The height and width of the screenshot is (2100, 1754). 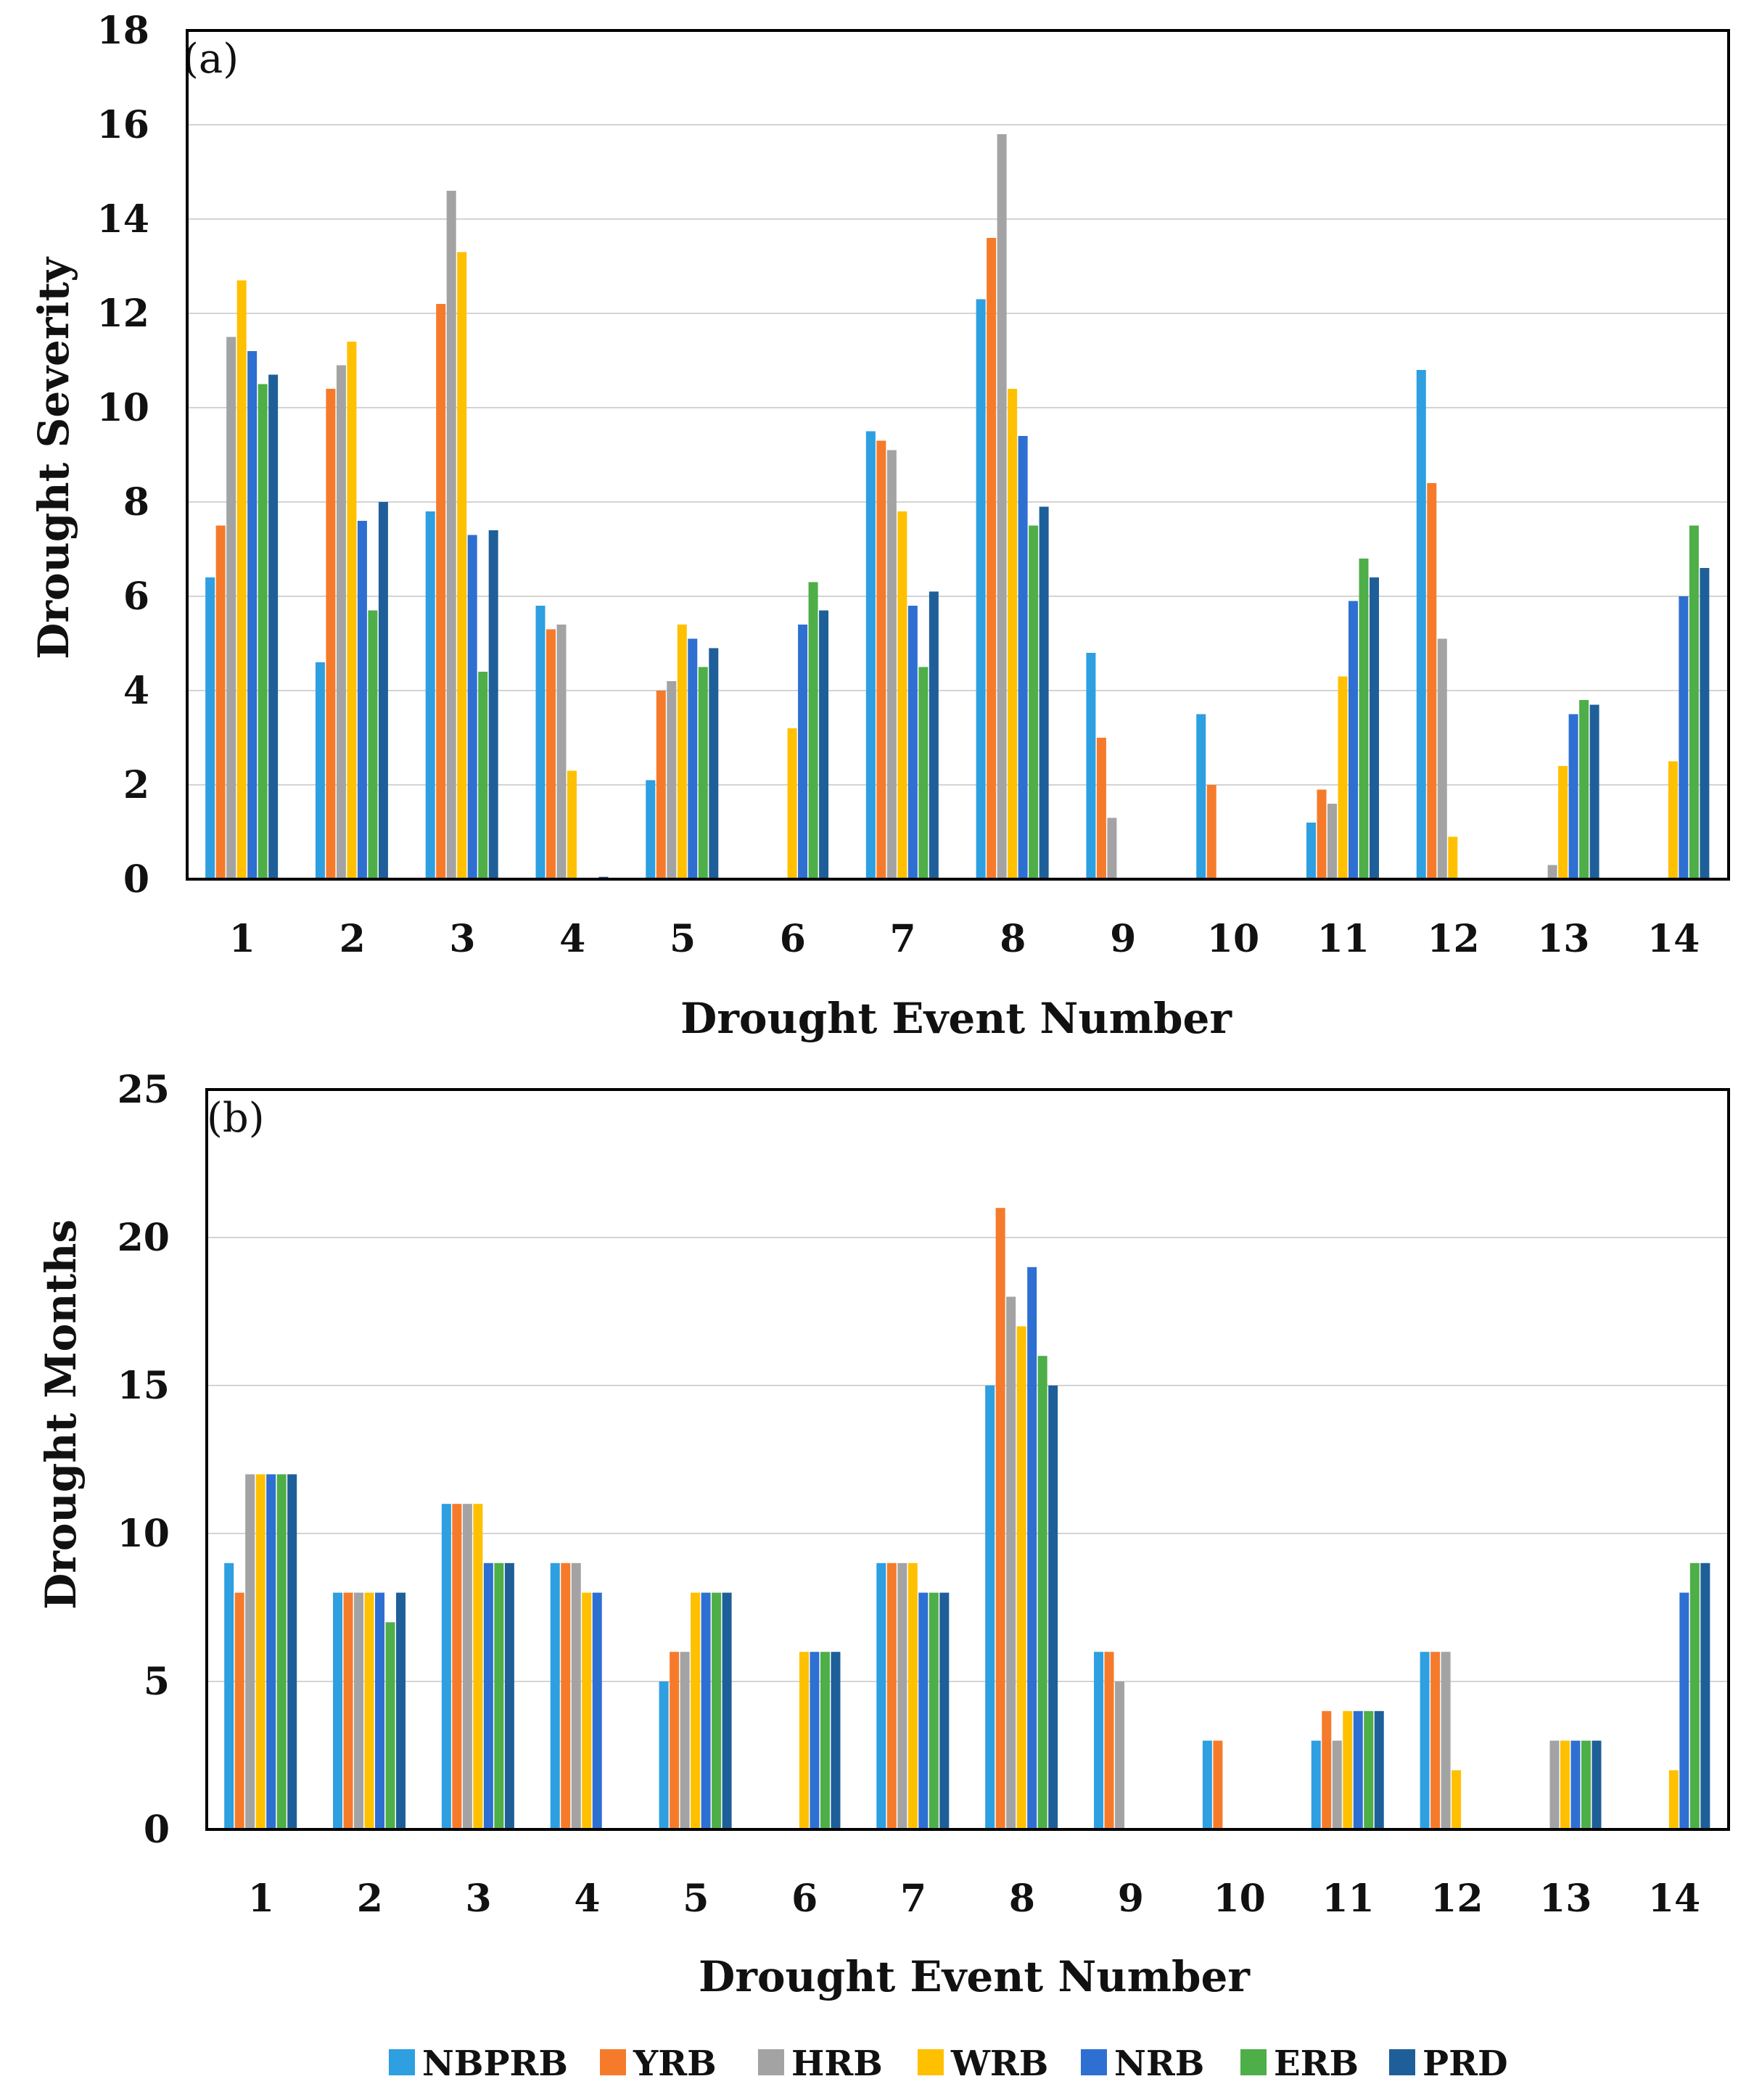 I want to click on panel-b-x-tick-label: 7, so click(x=913, y=1899).